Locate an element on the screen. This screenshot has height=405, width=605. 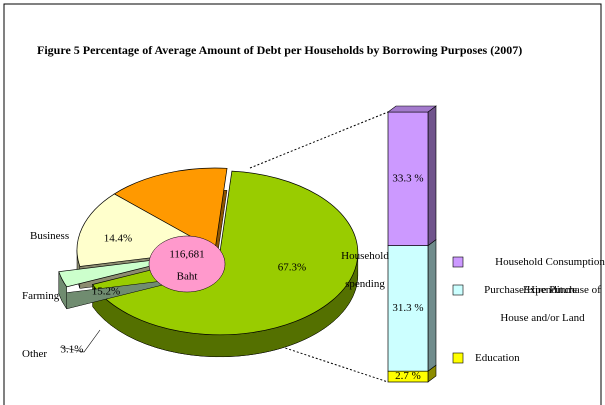
center-badge is located at coordinates (187, 264).